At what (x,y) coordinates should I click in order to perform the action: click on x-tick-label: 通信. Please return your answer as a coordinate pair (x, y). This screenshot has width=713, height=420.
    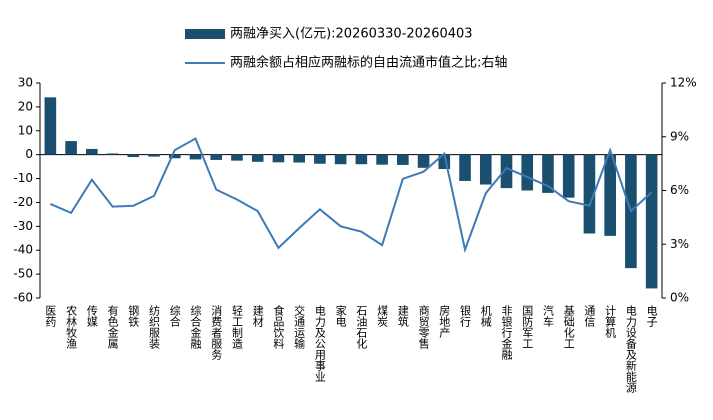
    Looking at the image, I should click on (589, 316).